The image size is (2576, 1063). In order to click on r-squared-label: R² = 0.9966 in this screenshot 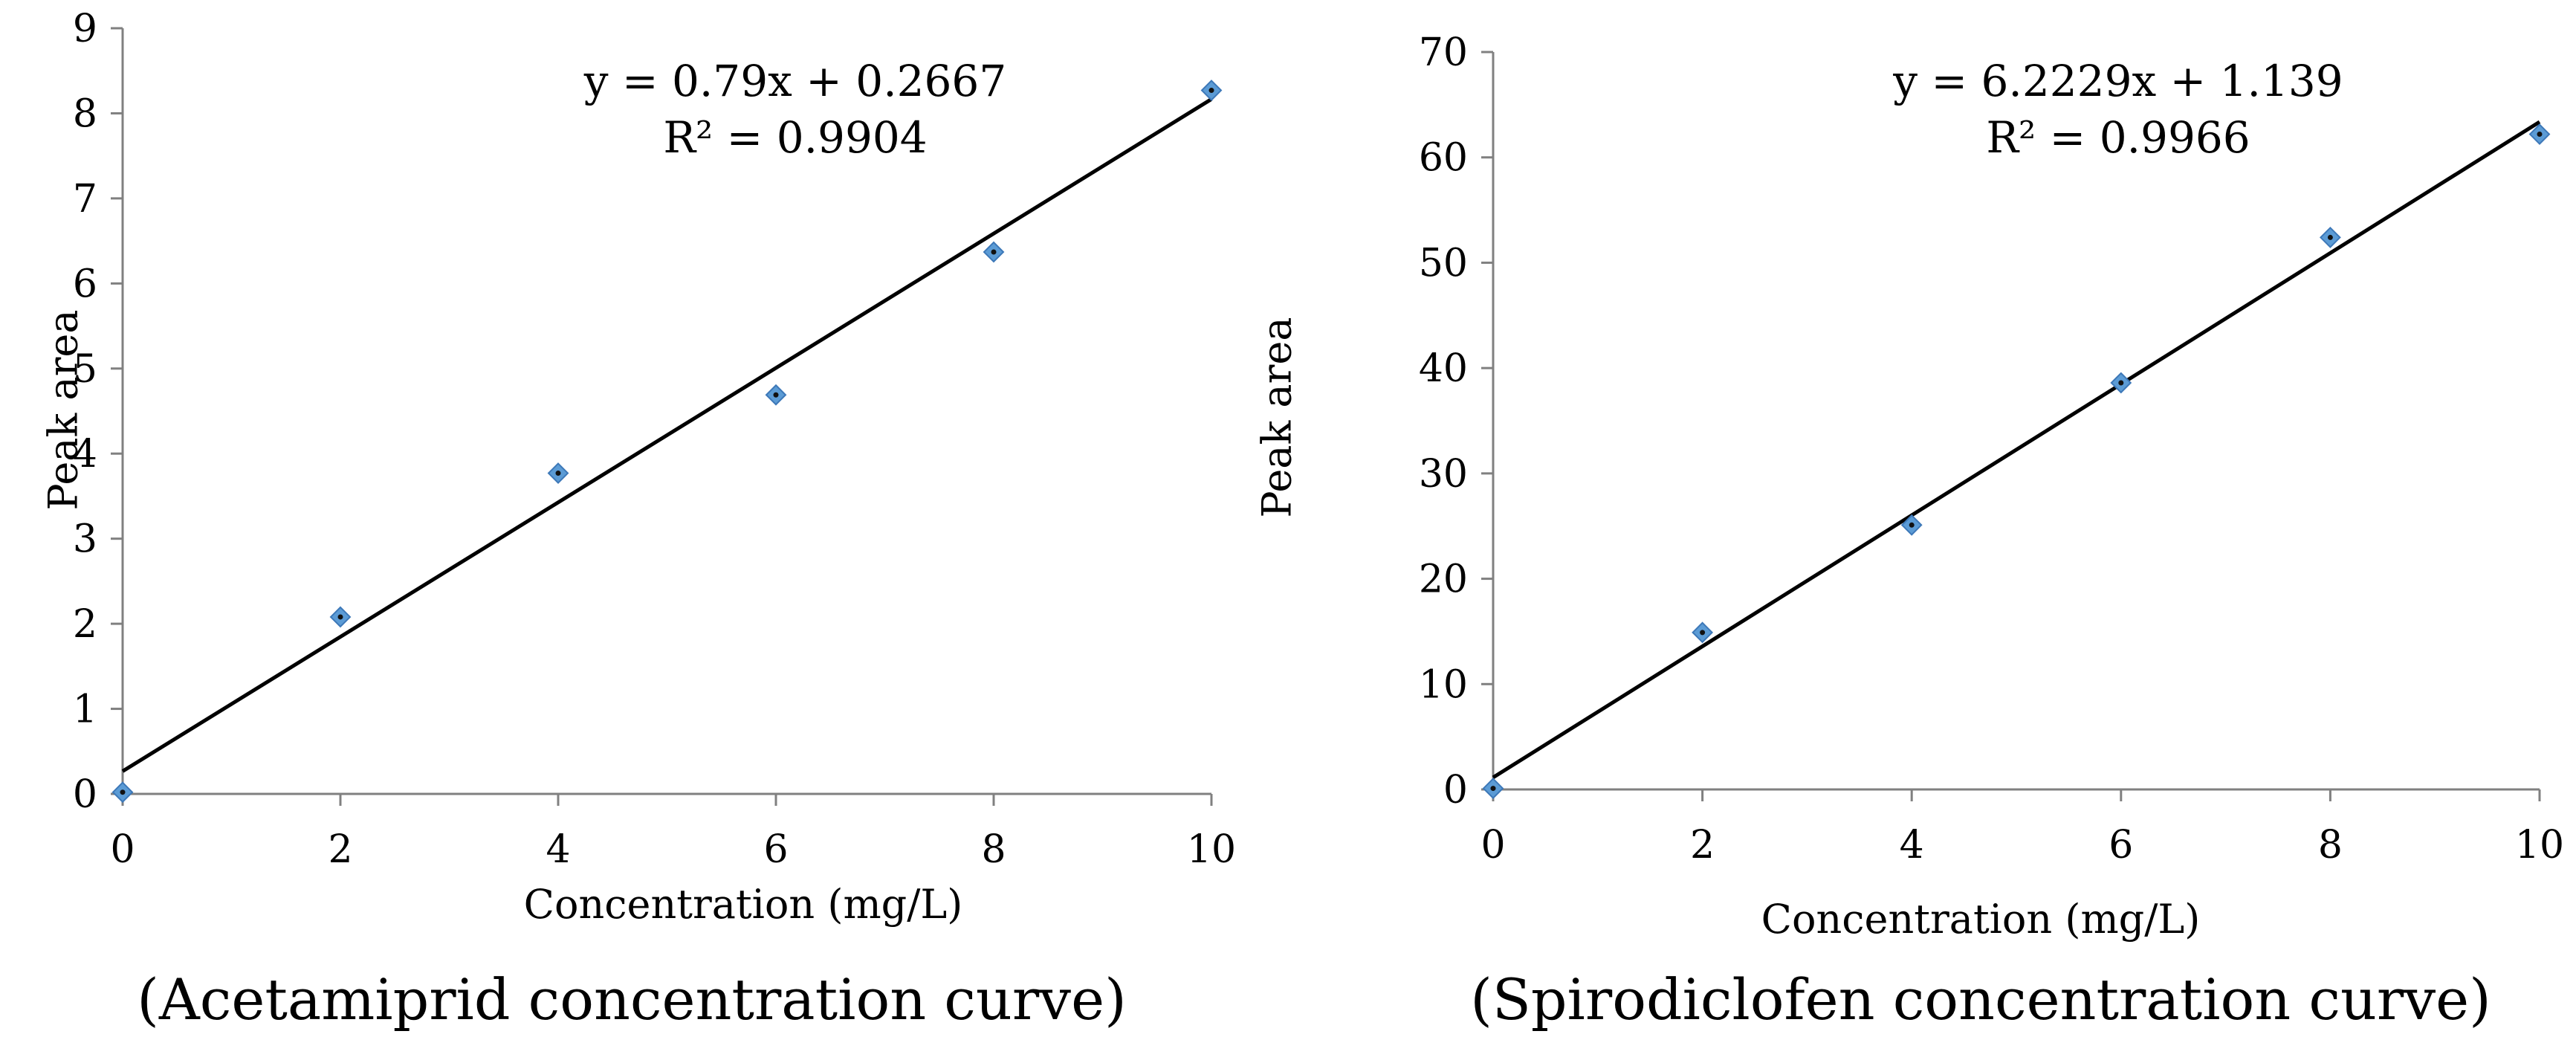, I will do `click(2118, 137)`.